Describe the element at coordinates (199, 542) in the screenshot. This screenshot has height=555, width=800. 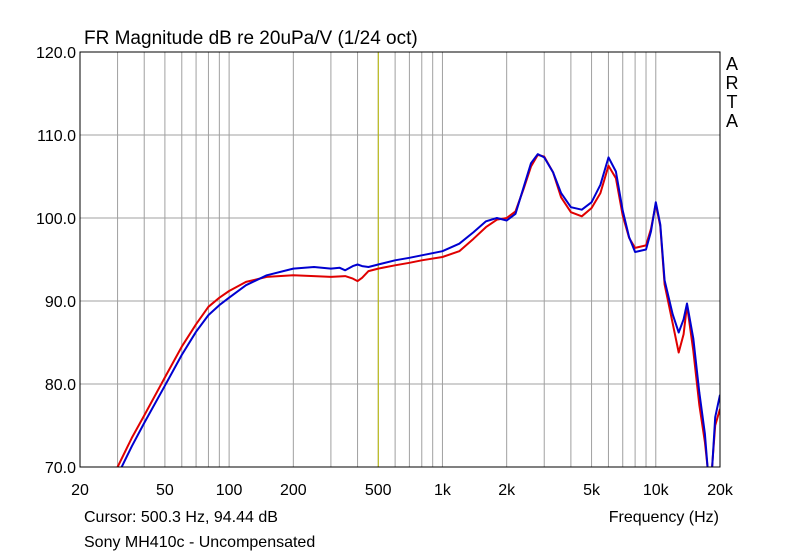
I see `measurement-label: Sony MH410c - Uncompensated` at that location.